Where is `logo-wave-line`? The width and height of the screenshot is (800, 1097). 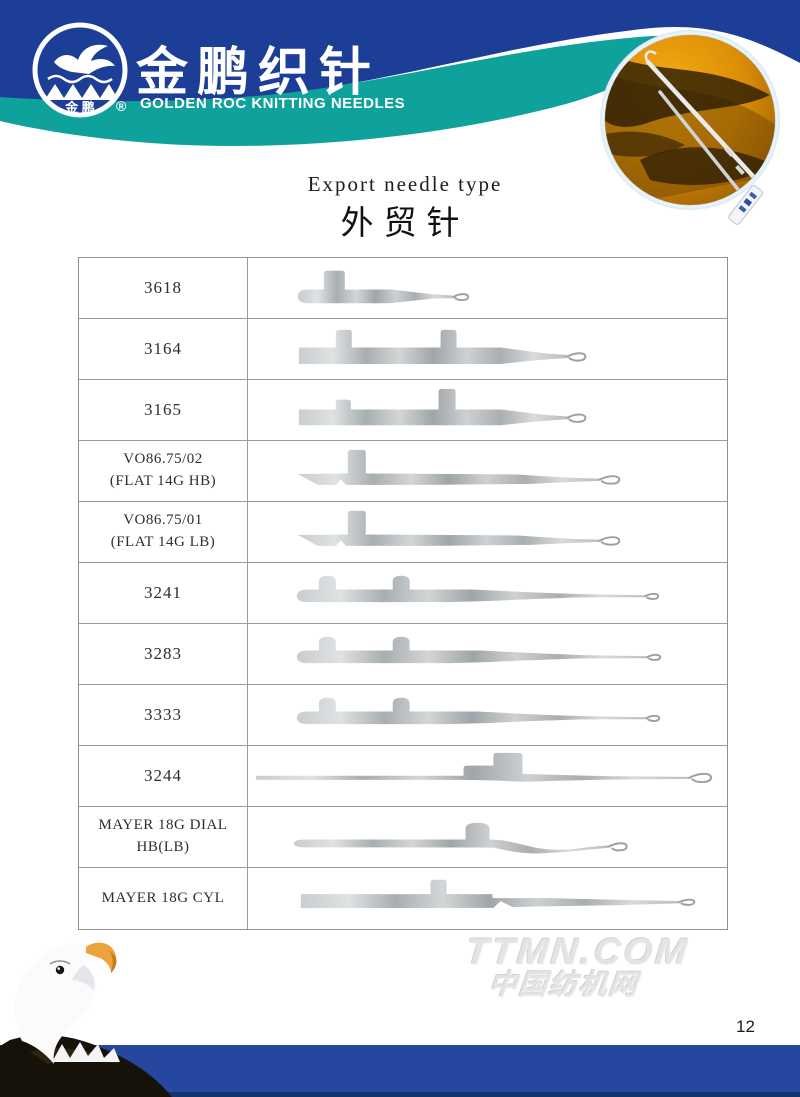
logo-wave-line is located at coordinates (80, 79).